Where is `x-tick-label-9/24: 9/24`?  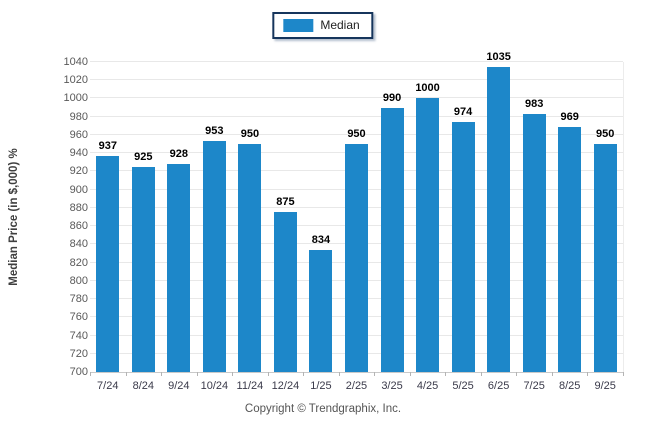 x-tick-label-9/24: 9/24 is located at coordinates (179, 386).